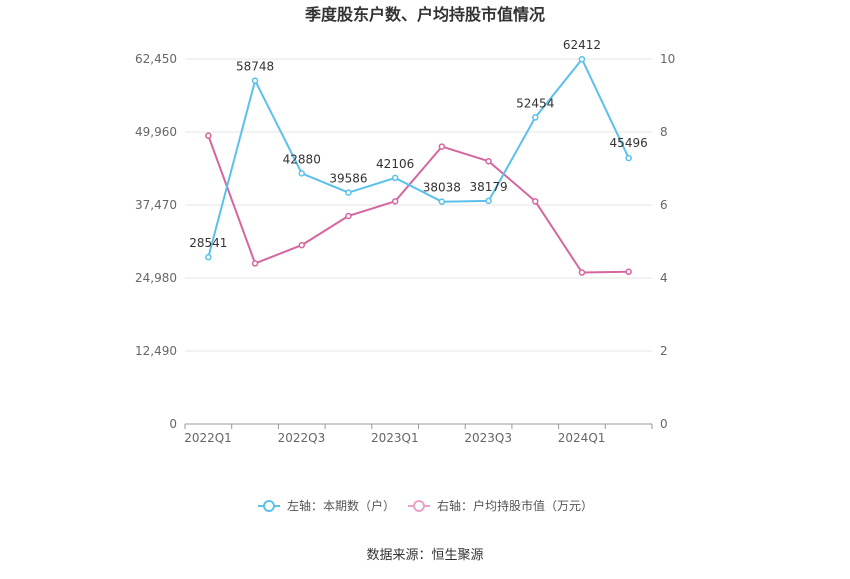  Describe the element at coordinates (302, 438) in the screenshot. I see `x-axis-tick-label: 2022Q3` at that location.